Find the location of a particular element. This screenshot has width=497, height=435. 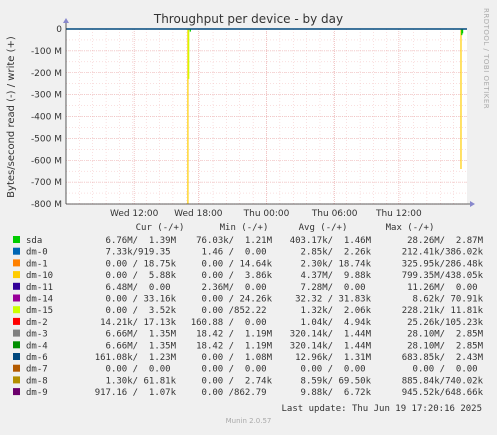

legend-max-dm-2: 25.26k/105.23k is located at coordinates (445, 323).